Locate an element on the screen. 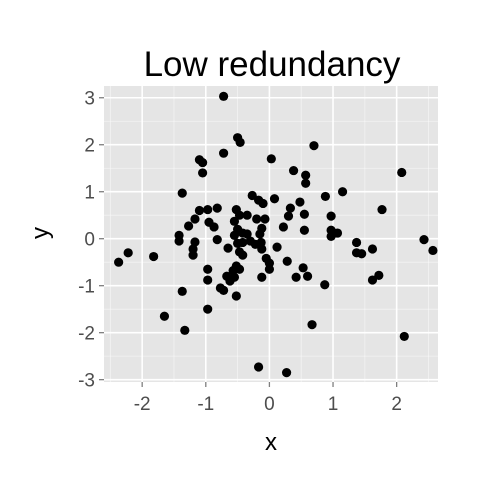  x-axis: -2 -1 0 1 2 is located at coordinates (268, 398).